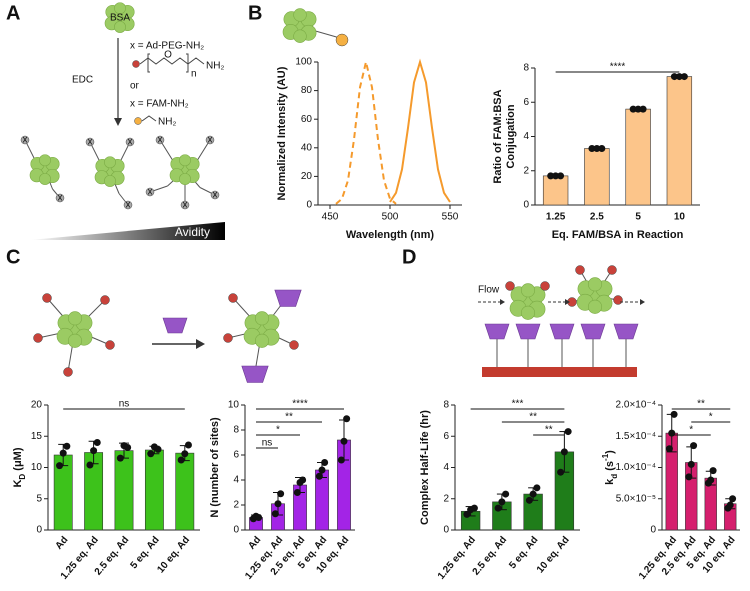  I want to click on y-axis-label: KD (μM), so click(19, 467).